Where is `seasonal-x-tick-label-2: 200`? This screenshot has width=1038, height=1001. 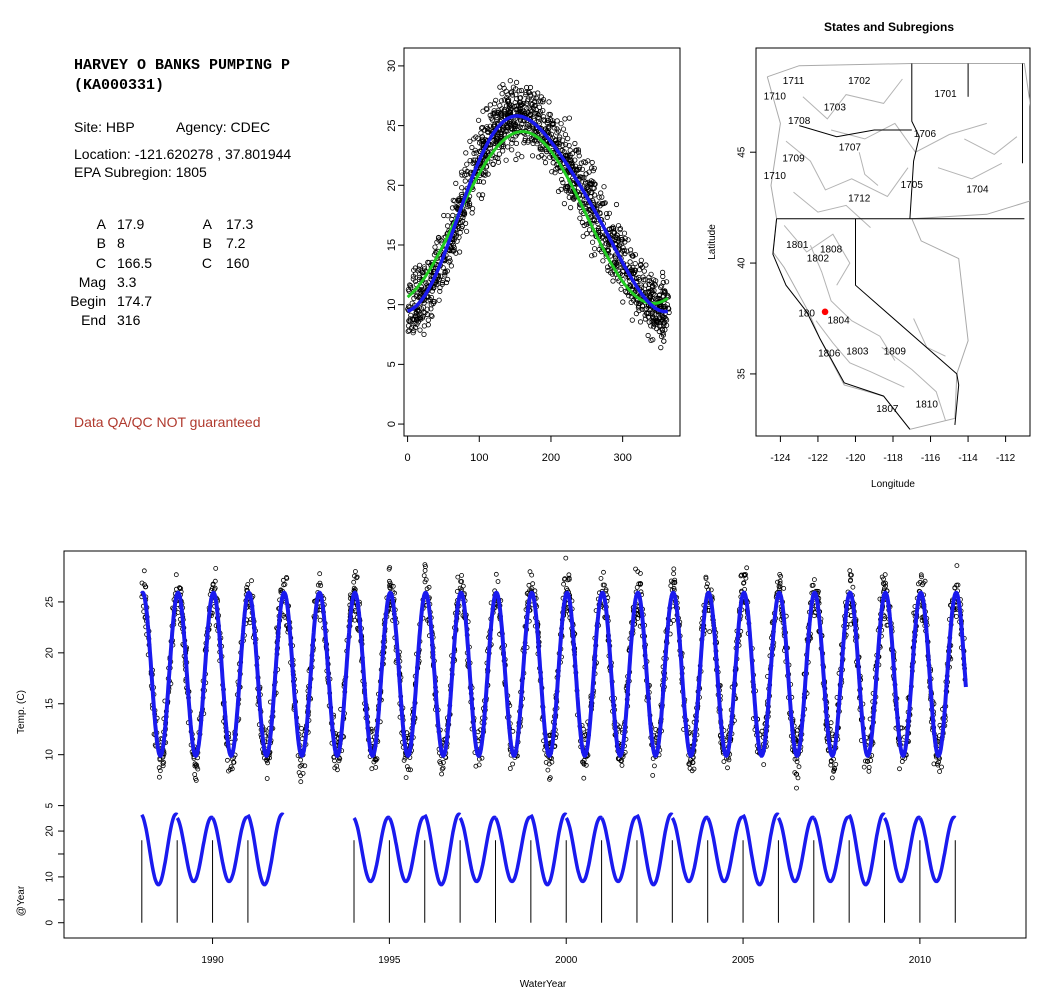 seasonal-x-tick-label-2: 200 is located at coordinates (551, 458).